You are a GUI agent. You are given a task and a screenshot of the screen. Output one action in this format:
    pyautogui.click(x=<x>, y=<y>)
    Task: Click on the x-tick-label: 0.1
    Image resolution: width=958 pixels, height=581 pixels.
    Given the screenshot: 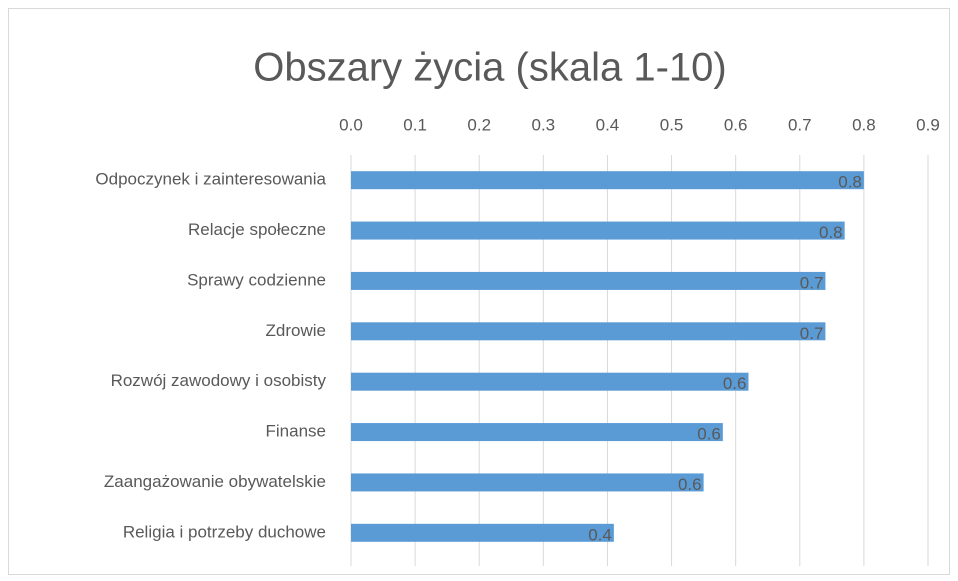 What is the action you would take?
    pyautogui.click(x=415, y=124)
    